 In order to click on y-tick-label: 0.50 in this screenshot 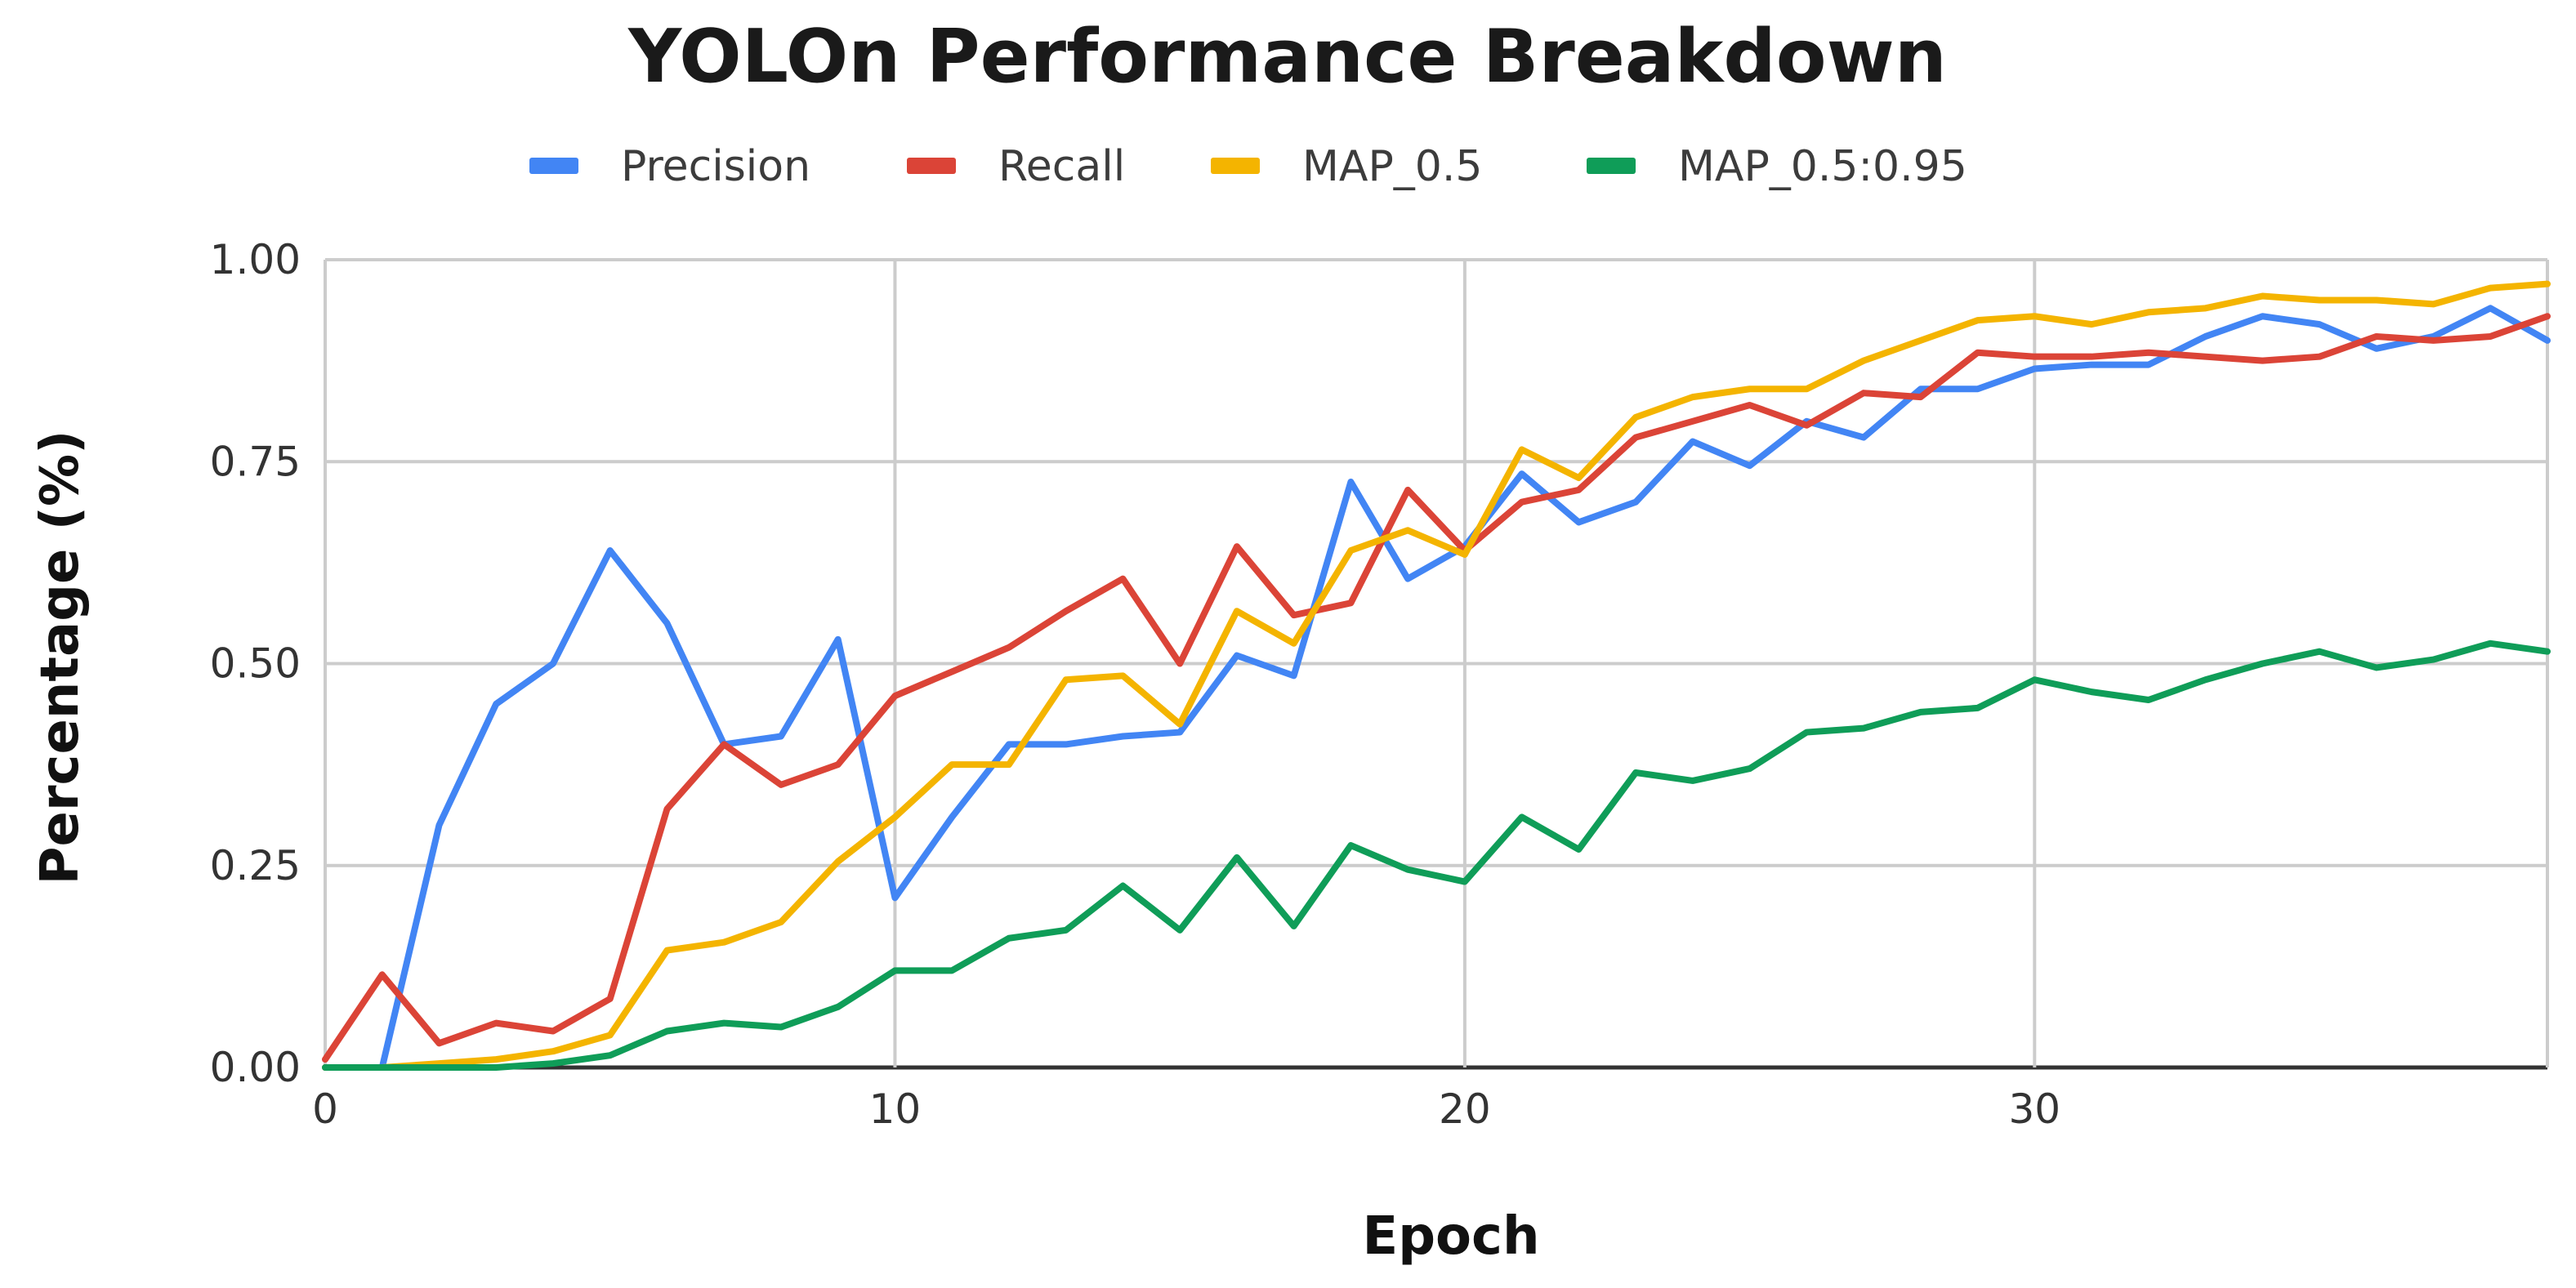, I will do `click(256, 664)`.